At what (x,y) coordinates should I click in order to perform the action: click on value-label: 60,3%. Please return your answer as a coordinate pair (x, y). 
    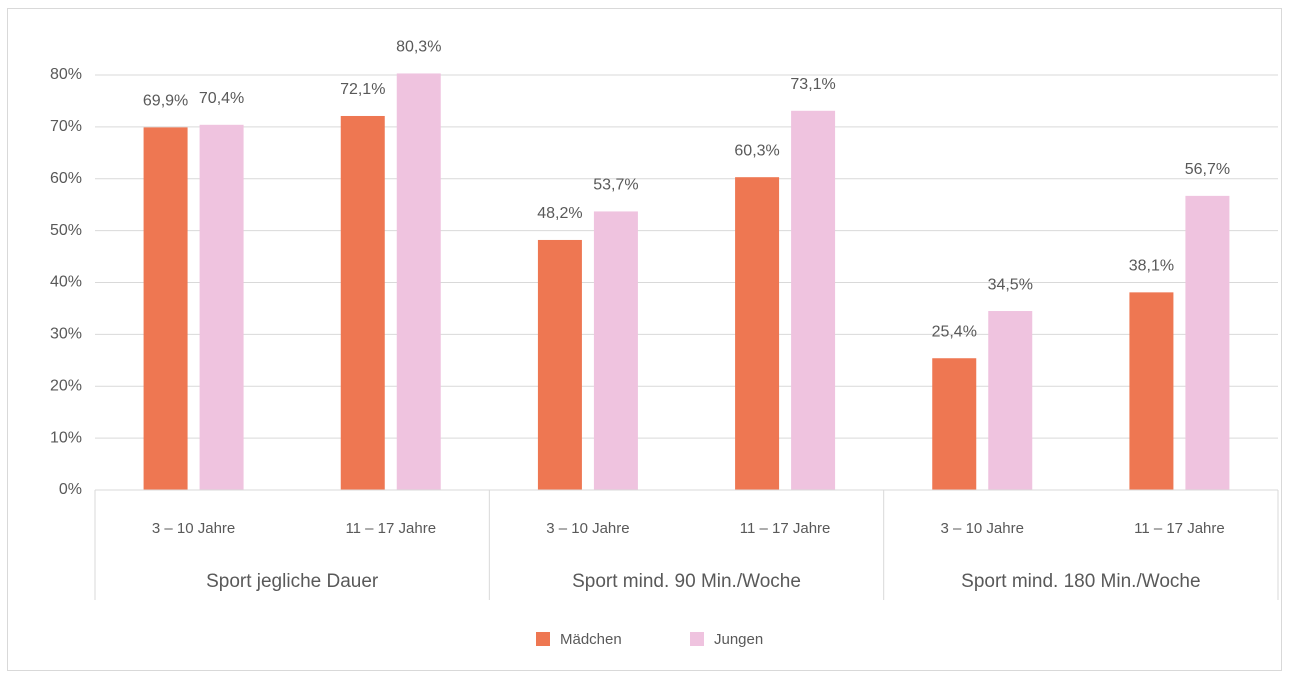
    Looking at the image, I should click on (756, 150).